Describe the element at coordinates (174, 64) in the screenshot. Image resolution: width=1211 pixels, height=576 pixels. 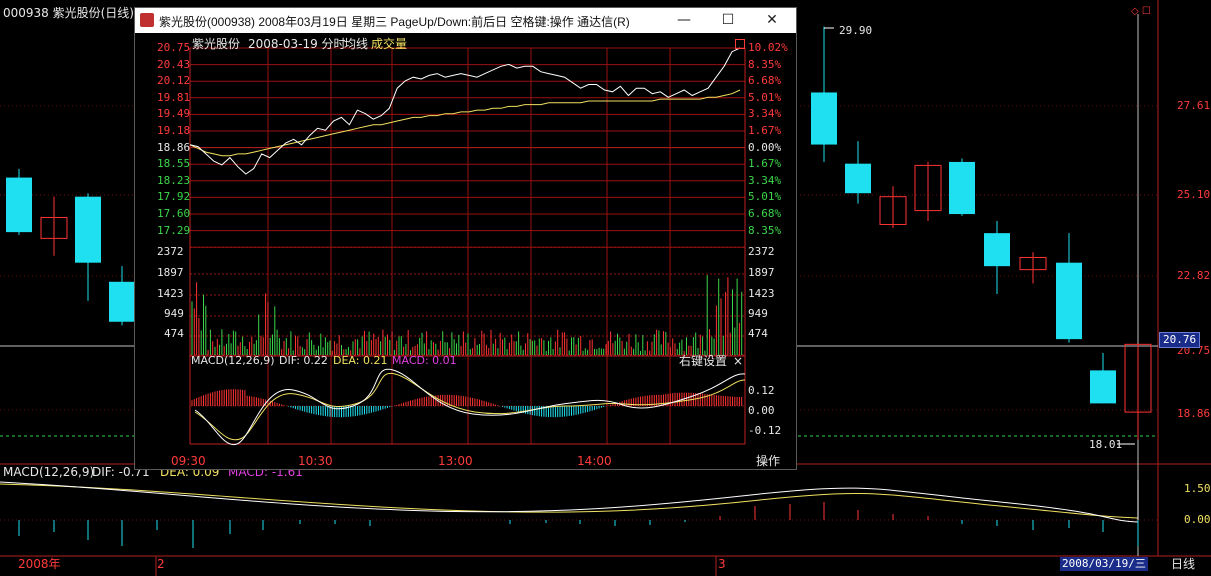
I see `left-price-label: 20.43` at that location.